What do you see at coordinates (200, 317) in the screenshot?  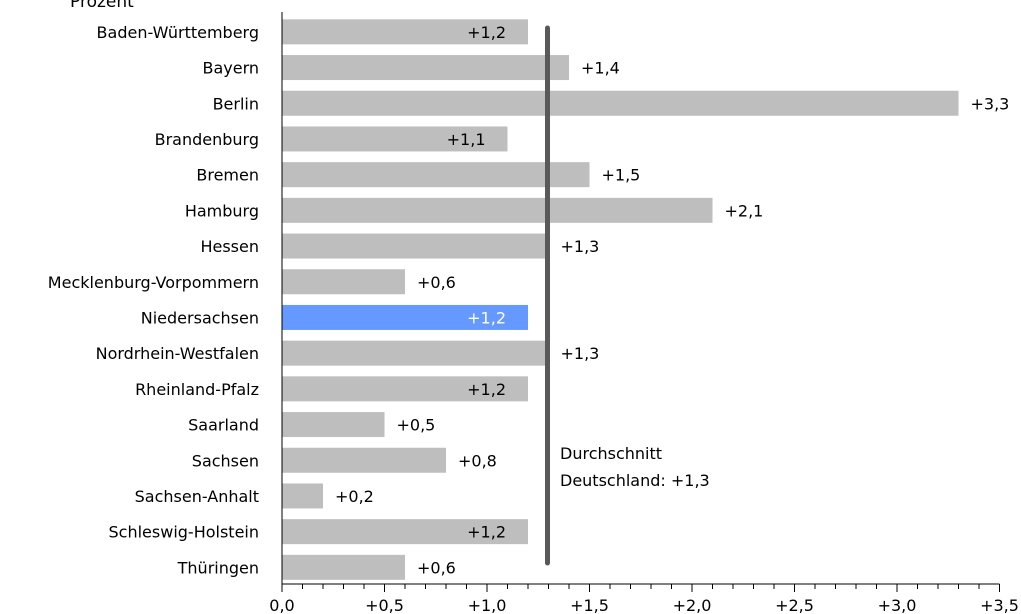 I see `category-label: Niedersachsen` at bounding box center [200, 317].